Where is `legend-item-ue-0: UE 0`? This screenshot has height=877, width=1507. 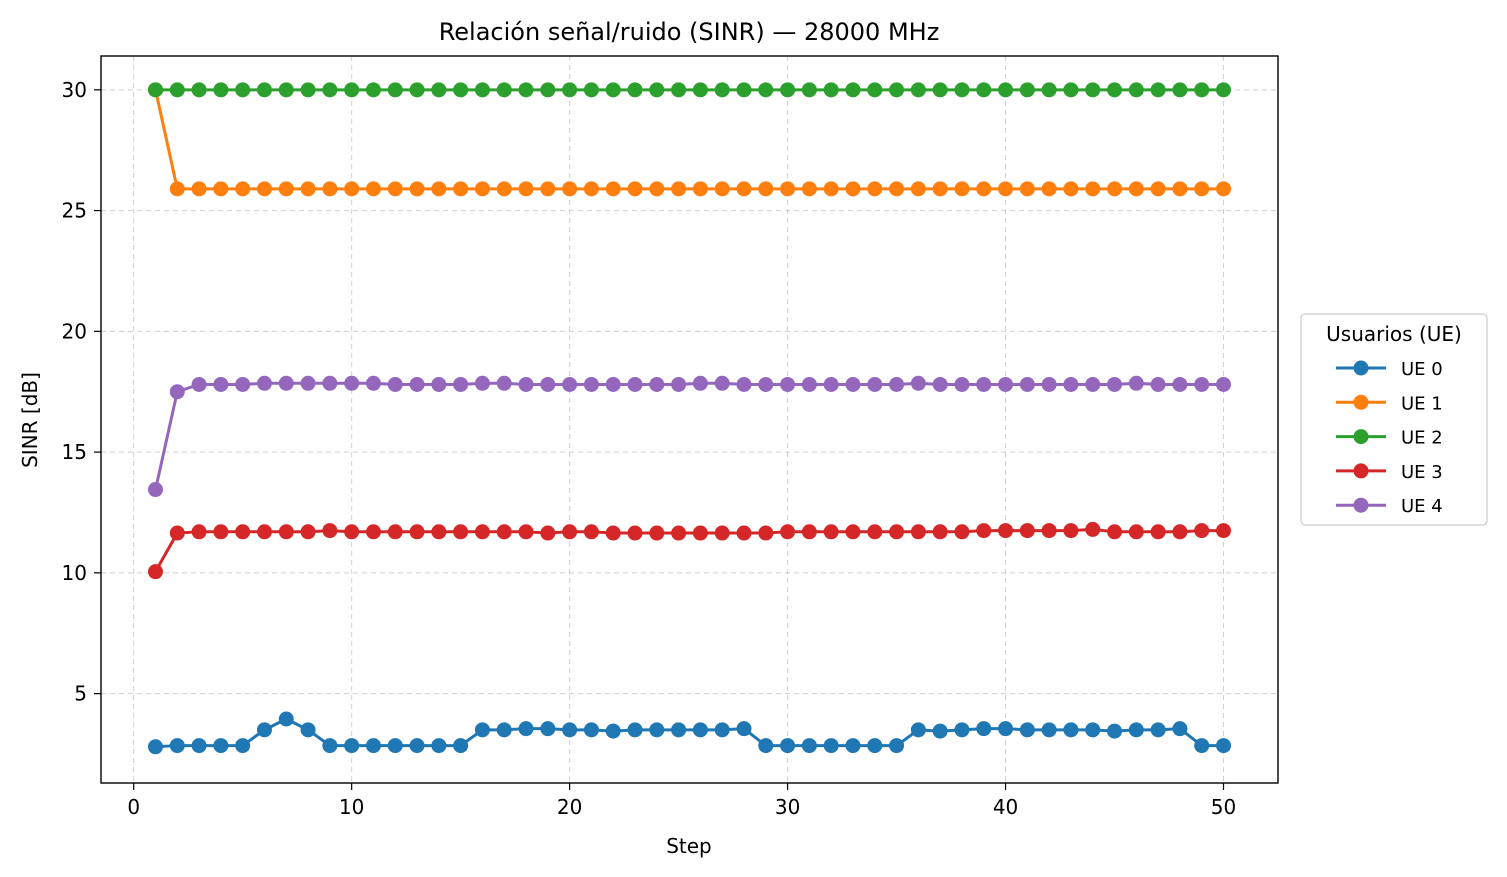 legend-item-ue-0: UE 0 is located at coordinates (1389, 369).